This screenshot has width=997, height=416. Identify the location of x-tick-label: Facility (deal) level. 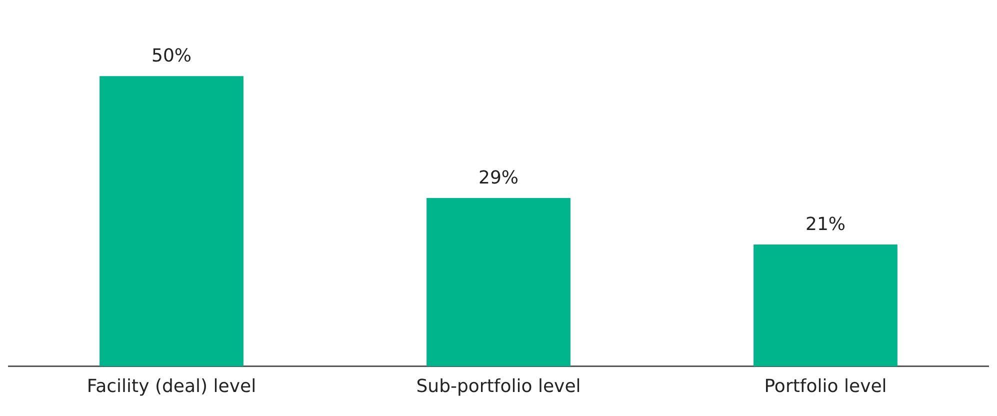
(171, 386).